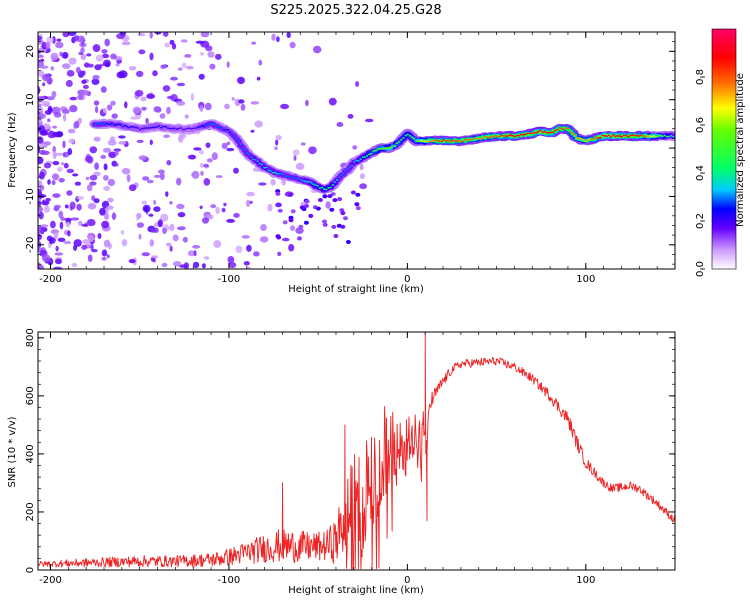 The image size is (750, 600). Describe the element at coordinates (30, 196) in the screenshot. I see `y-tick-label: -10` at that location.